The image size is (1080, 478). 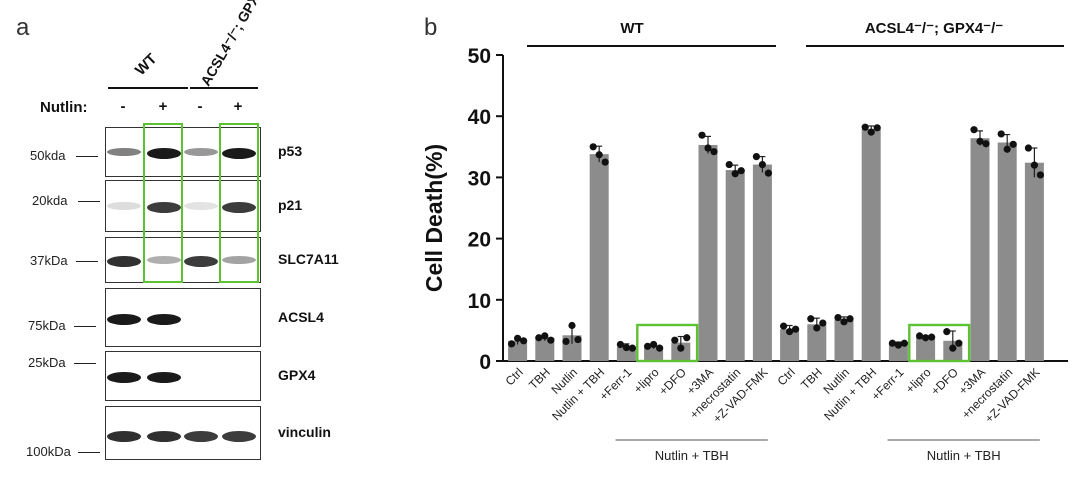 What do you see at coordinates (479, 240) in the screenshot?
I see `y-tick-label: 20` at bounding box center [479, 240].